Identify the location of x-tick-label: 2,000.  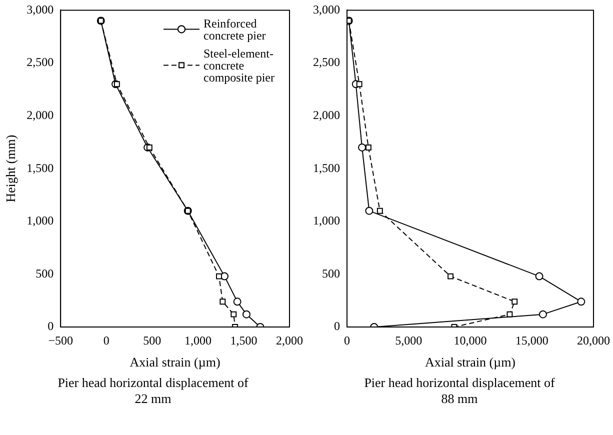
(289, 340).